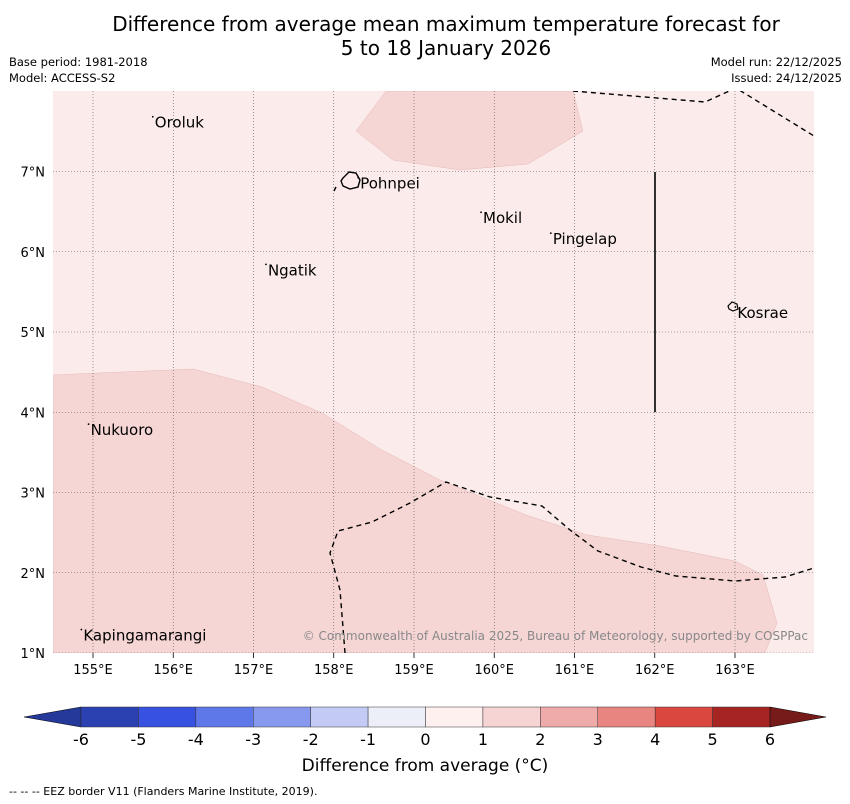  I want to click on colorbar-extend-low, so click(52, 717).